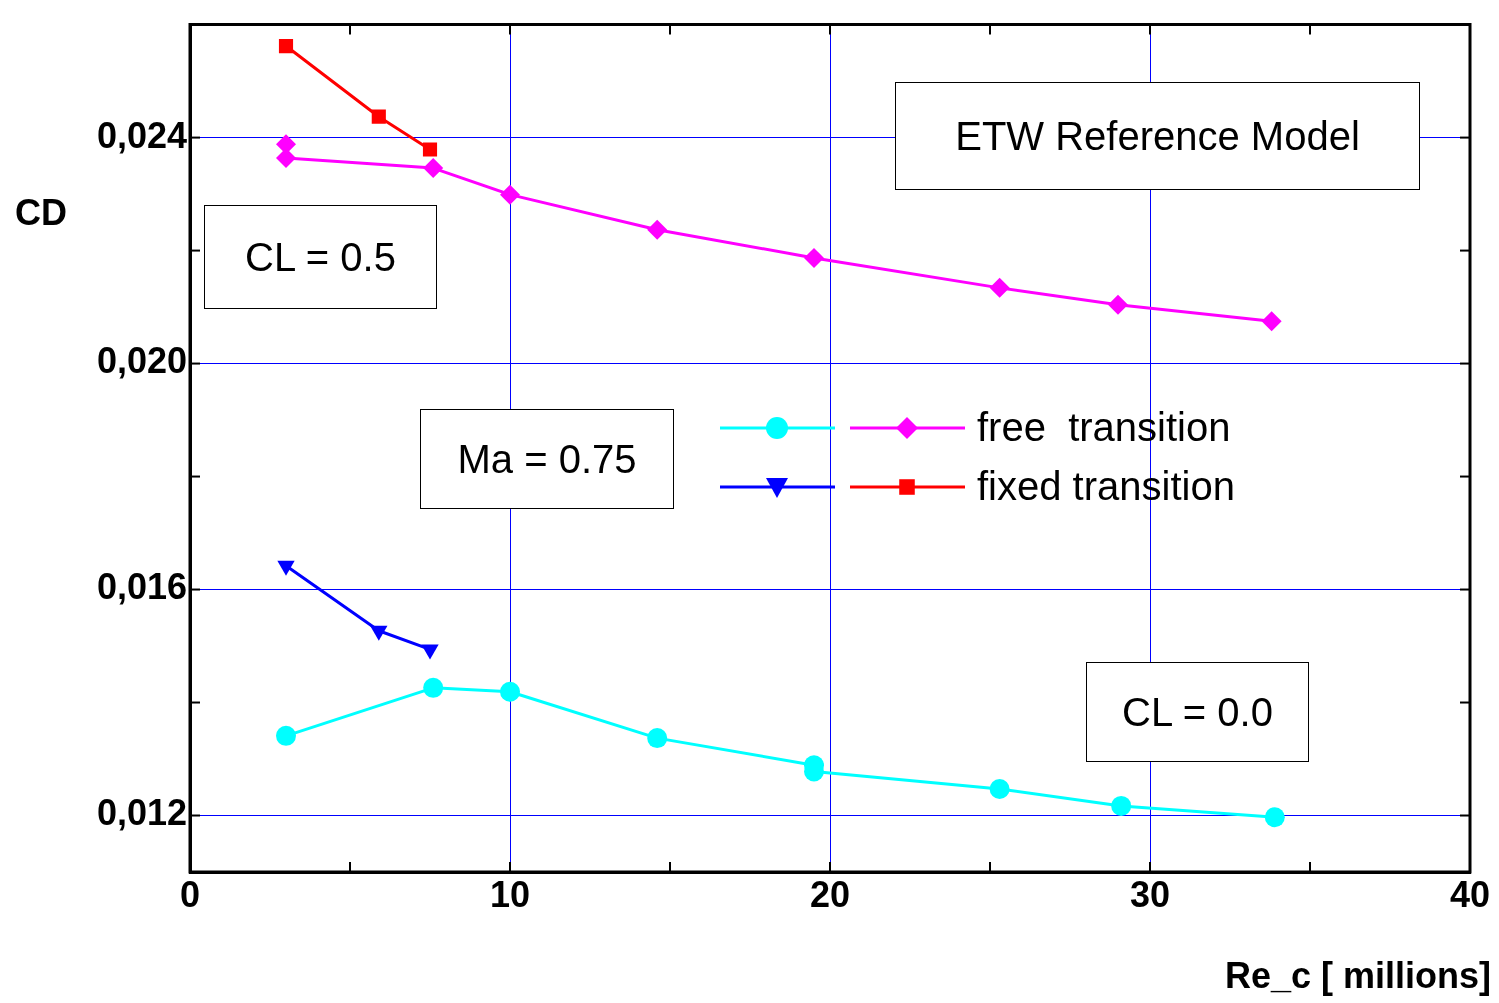 This screenshot has height=1003, width=1499. Describe the element at coordinates (190, 894) in the screenshot. I see `x-tick-label: 0` at that location.